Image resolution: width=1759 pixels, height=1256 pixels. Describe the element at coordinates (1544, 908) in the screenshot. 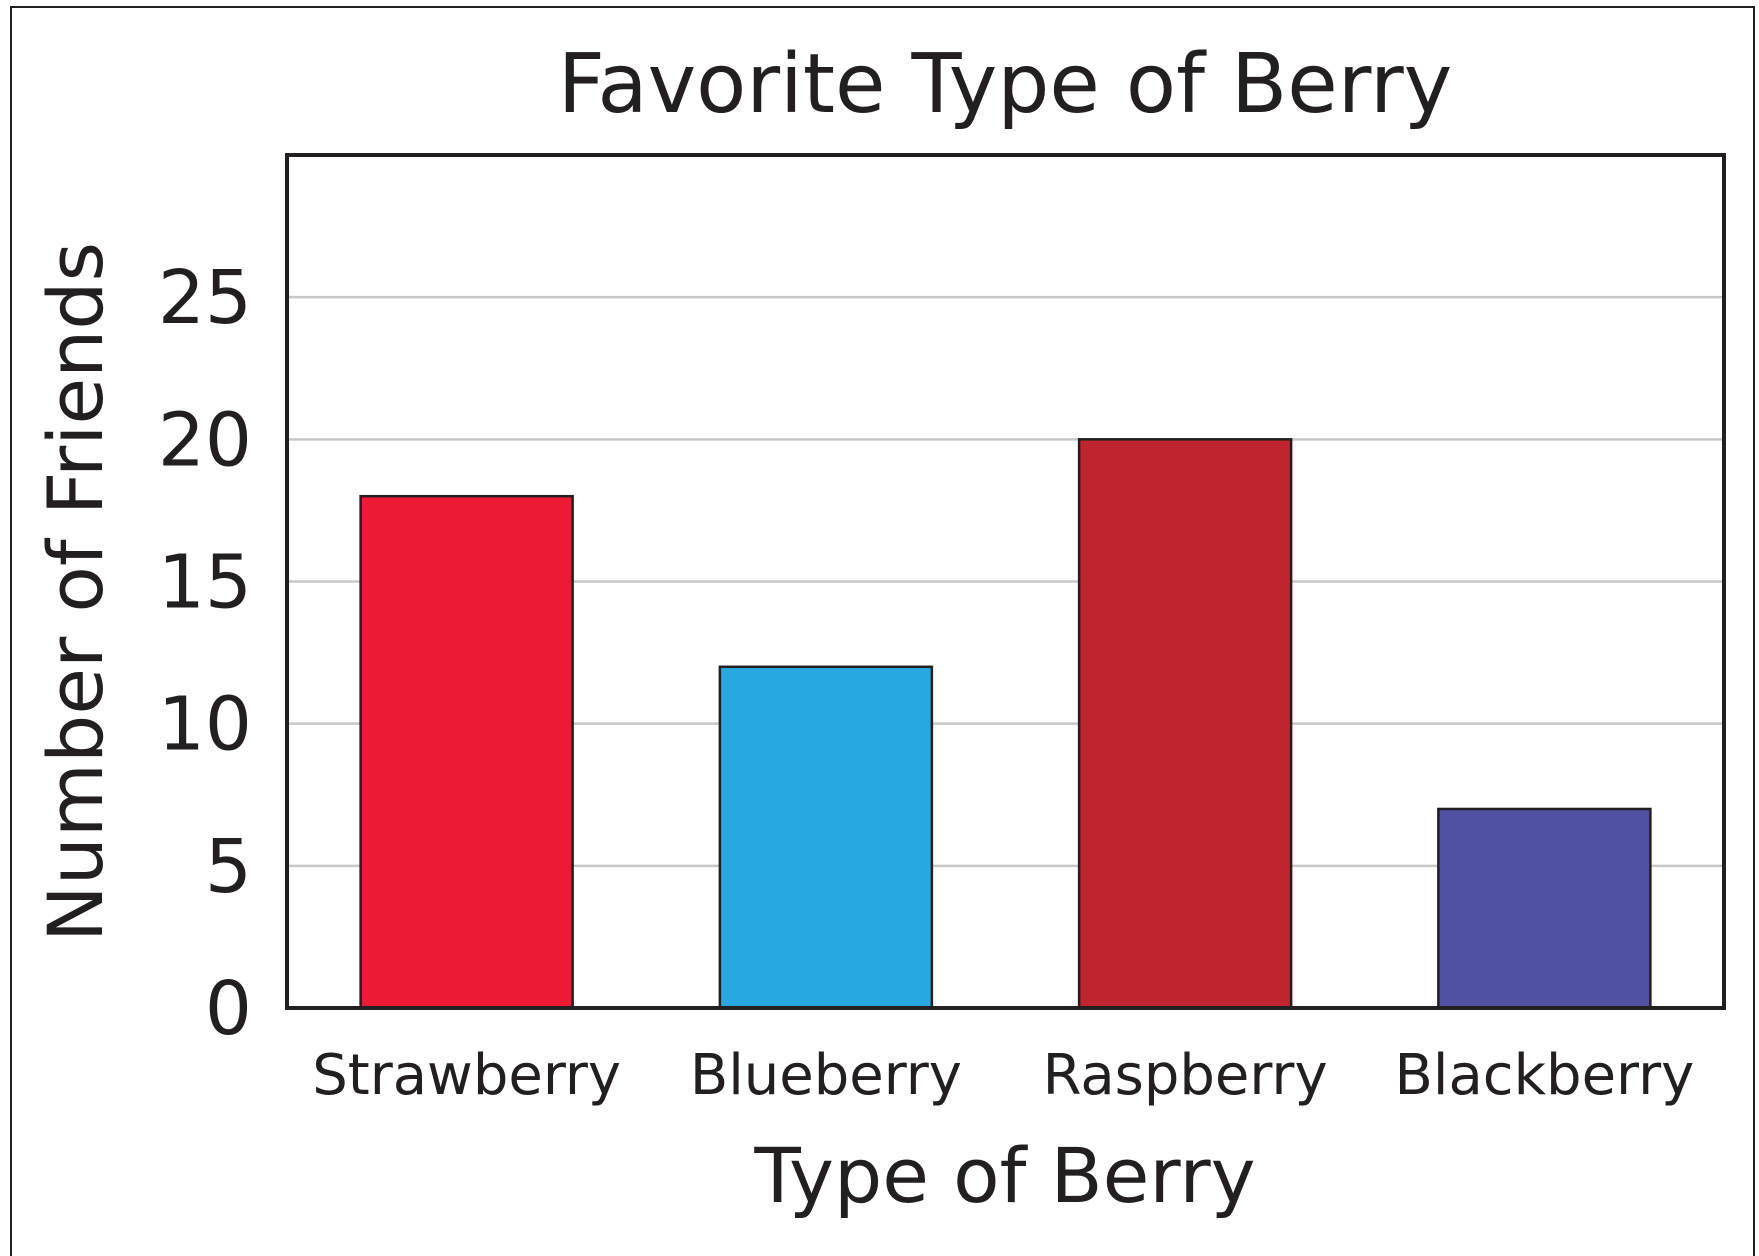

I see `bar-blackberry` at that location.